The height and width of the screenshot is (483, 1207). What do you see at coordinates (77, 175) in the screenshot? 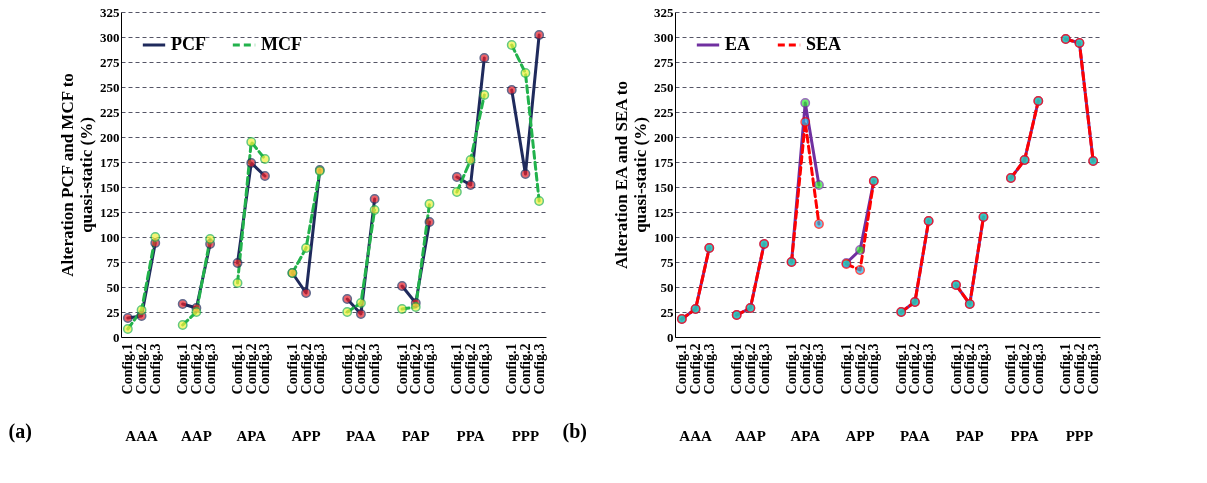
I see `y-axis-title: Alteration PCF and MCF to quasi-static (%)` at bounding box center [77, 175].